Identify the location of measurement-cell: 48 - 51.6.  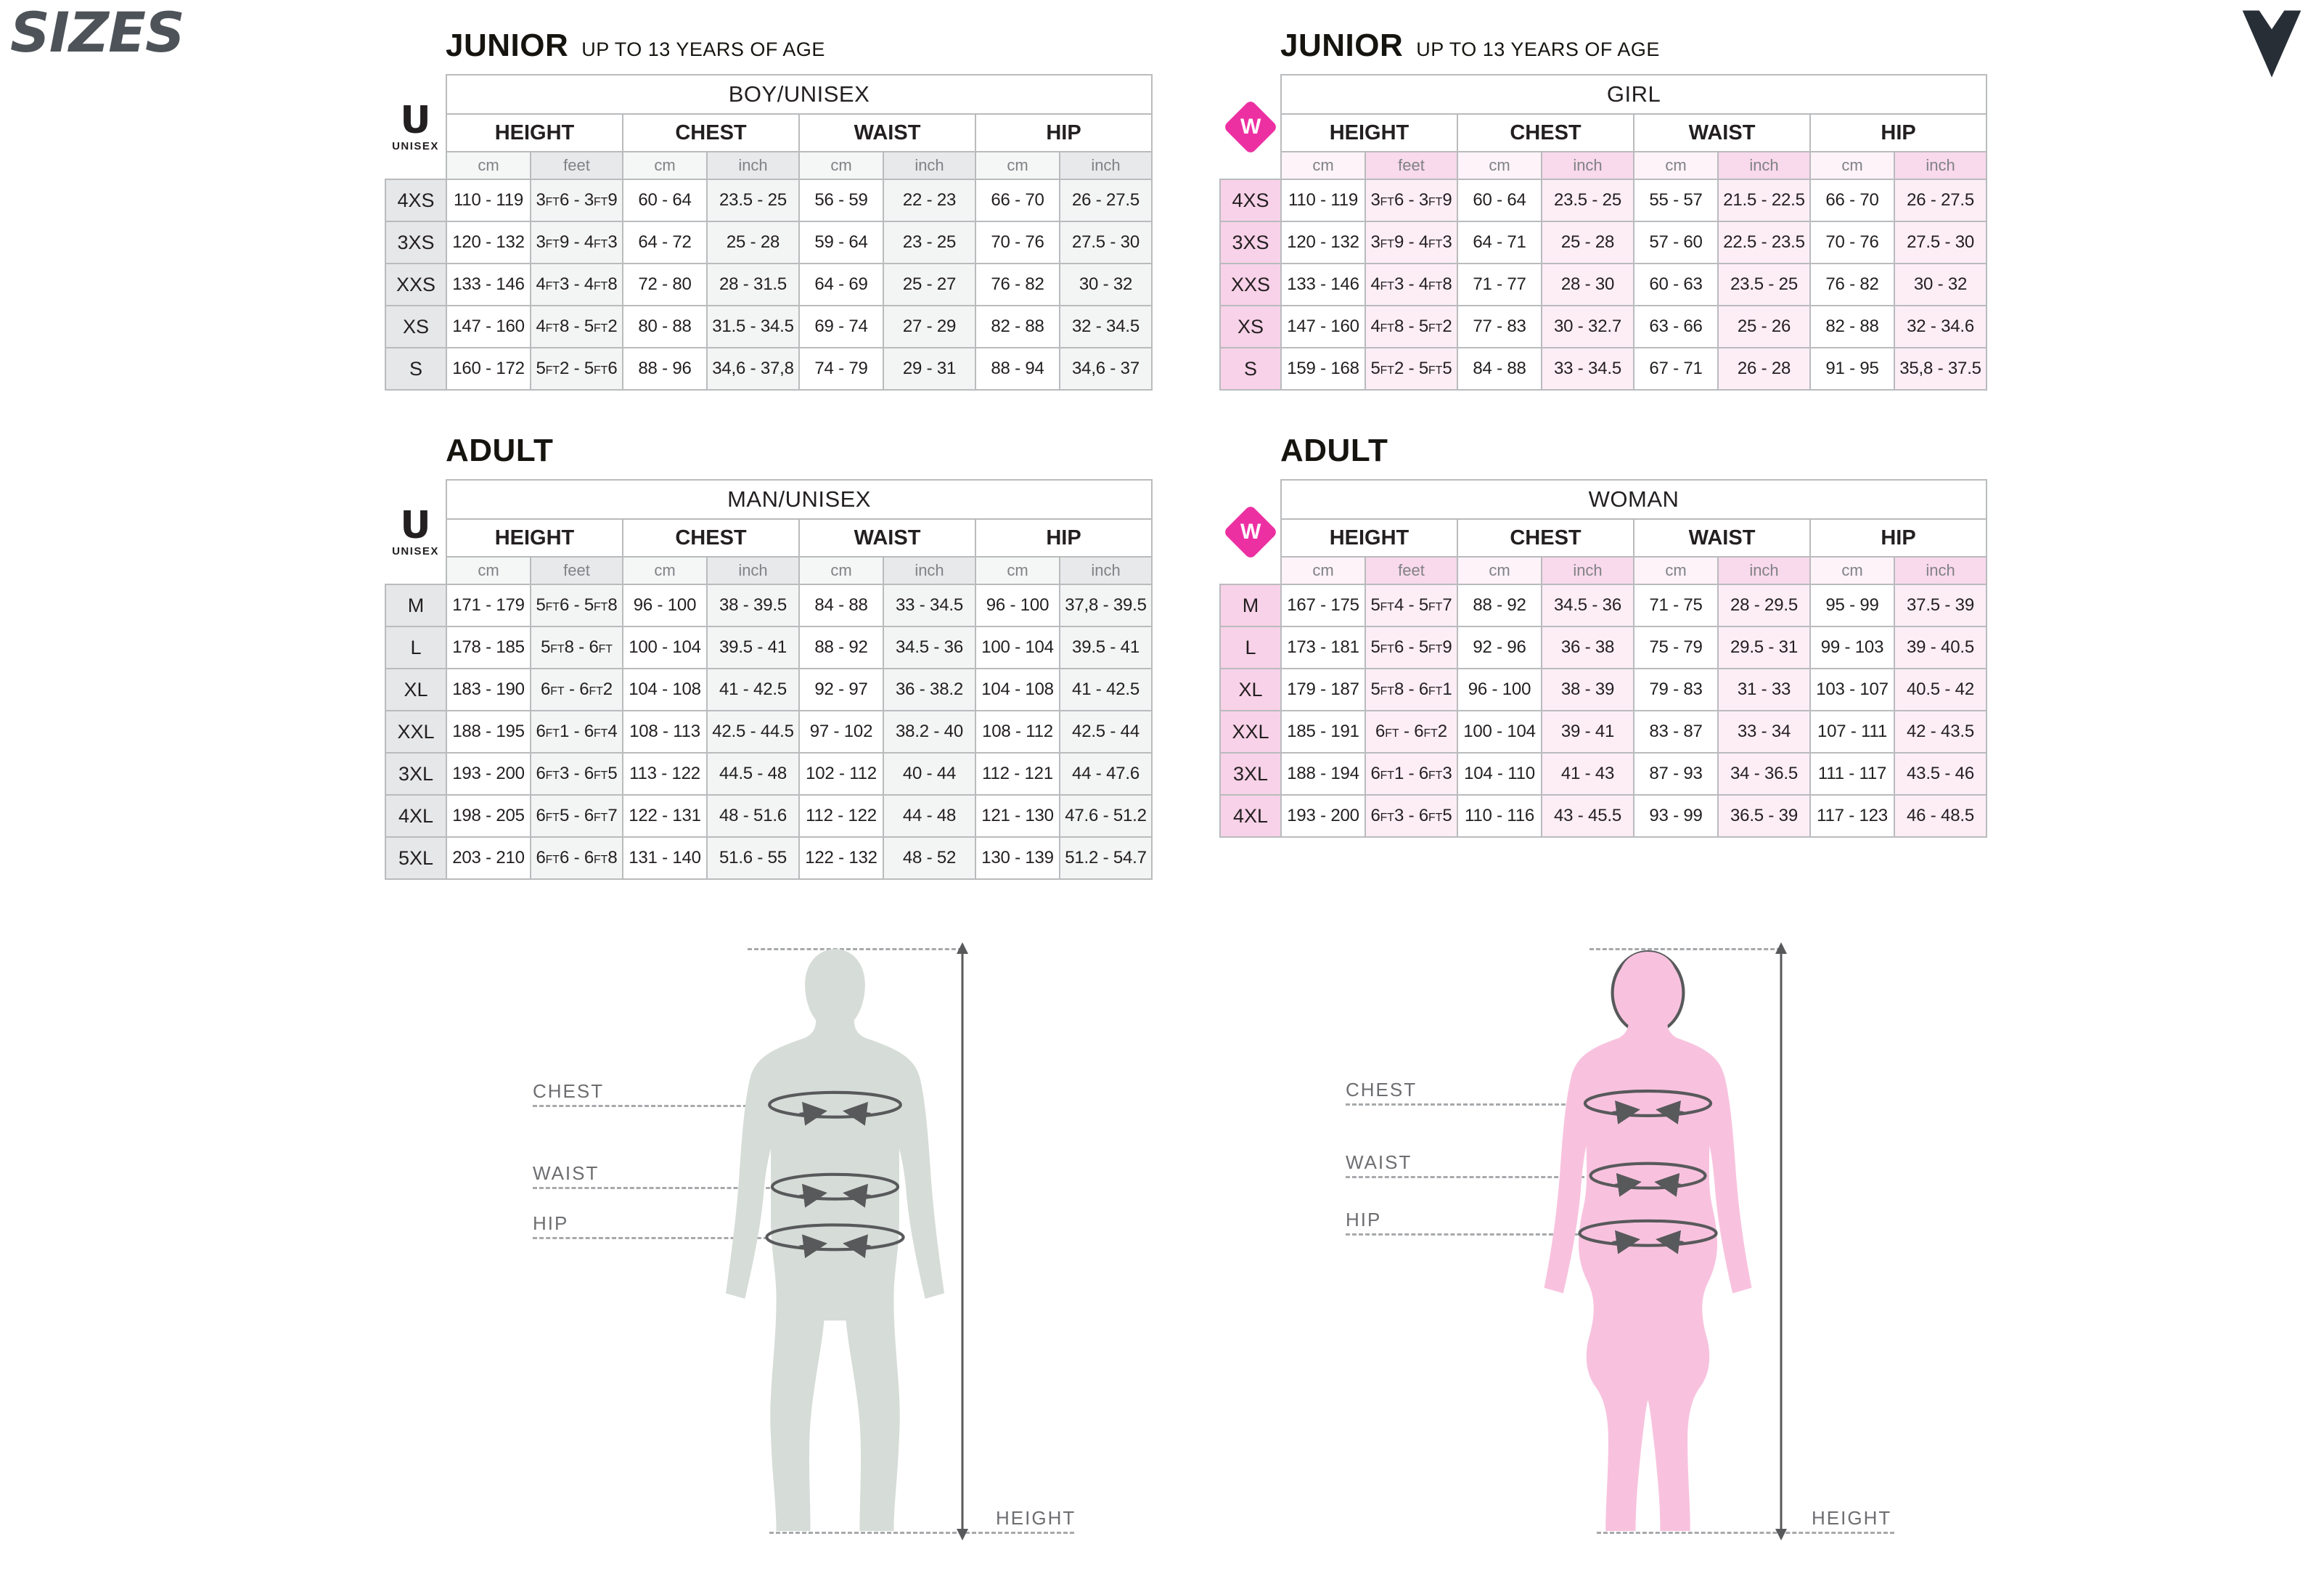
(753, 816).